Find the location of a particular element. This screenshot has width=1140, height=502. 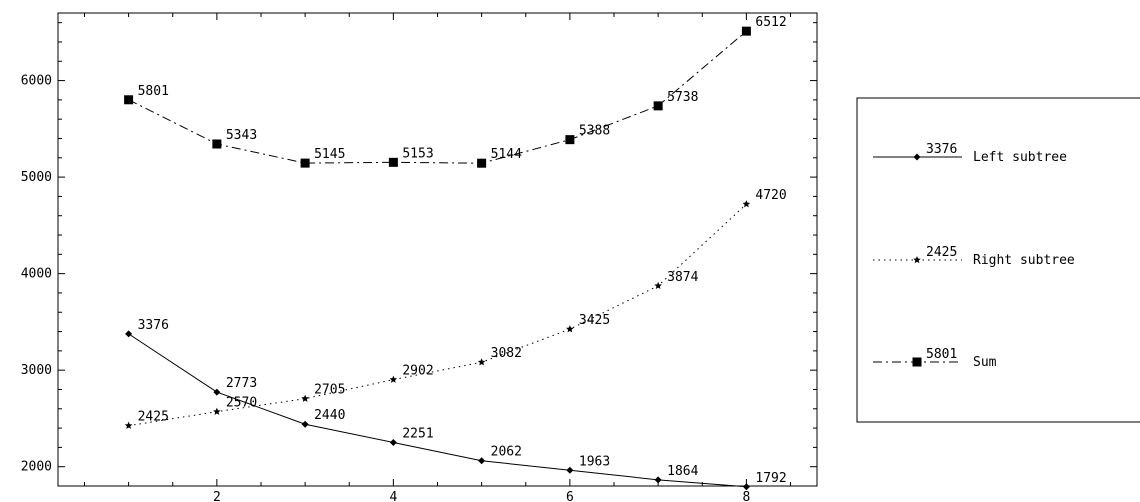

data-label-left-subtree: 2251 is located at coordinates (417, 433).